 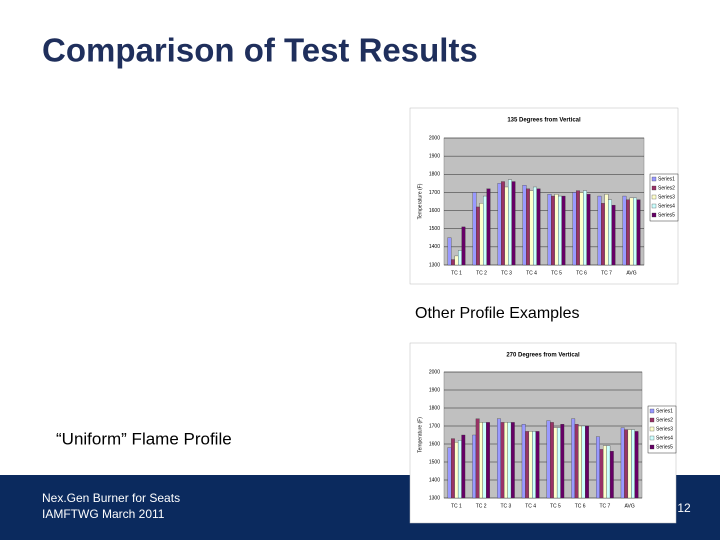 I want to click on x-tick-label: TC 1, so click(x=456, y=506).